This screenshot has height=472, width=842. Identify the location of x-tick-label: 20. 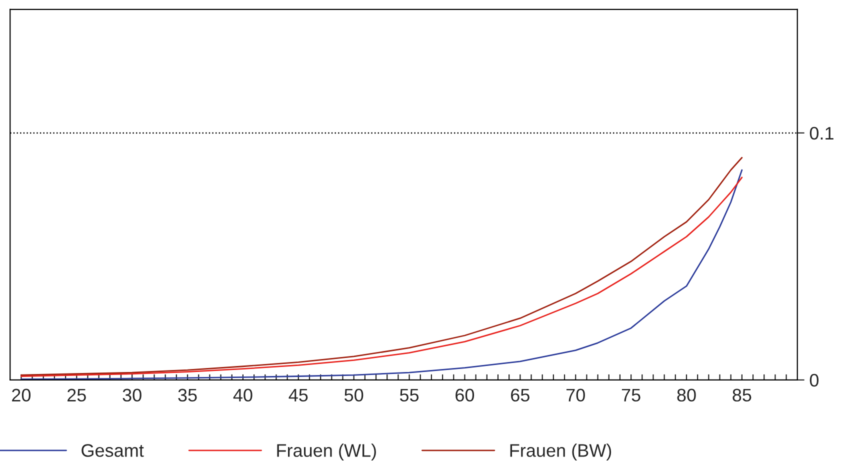
(21, 395).